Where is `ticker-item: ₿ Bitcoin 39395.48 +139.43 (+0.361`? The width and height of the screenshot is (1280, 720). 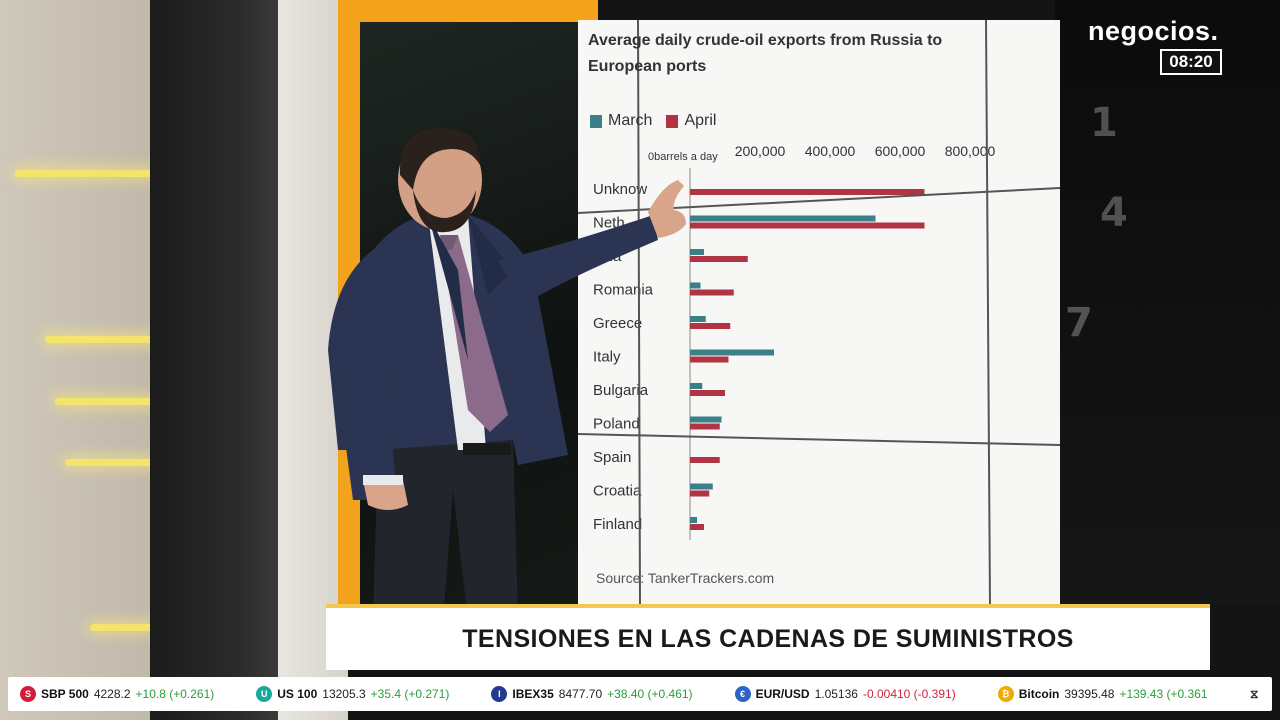
ticker-item: ₿ Bitcoin 39395.48 +139.43 (+0.361 is located at coordinates (1102, 694).